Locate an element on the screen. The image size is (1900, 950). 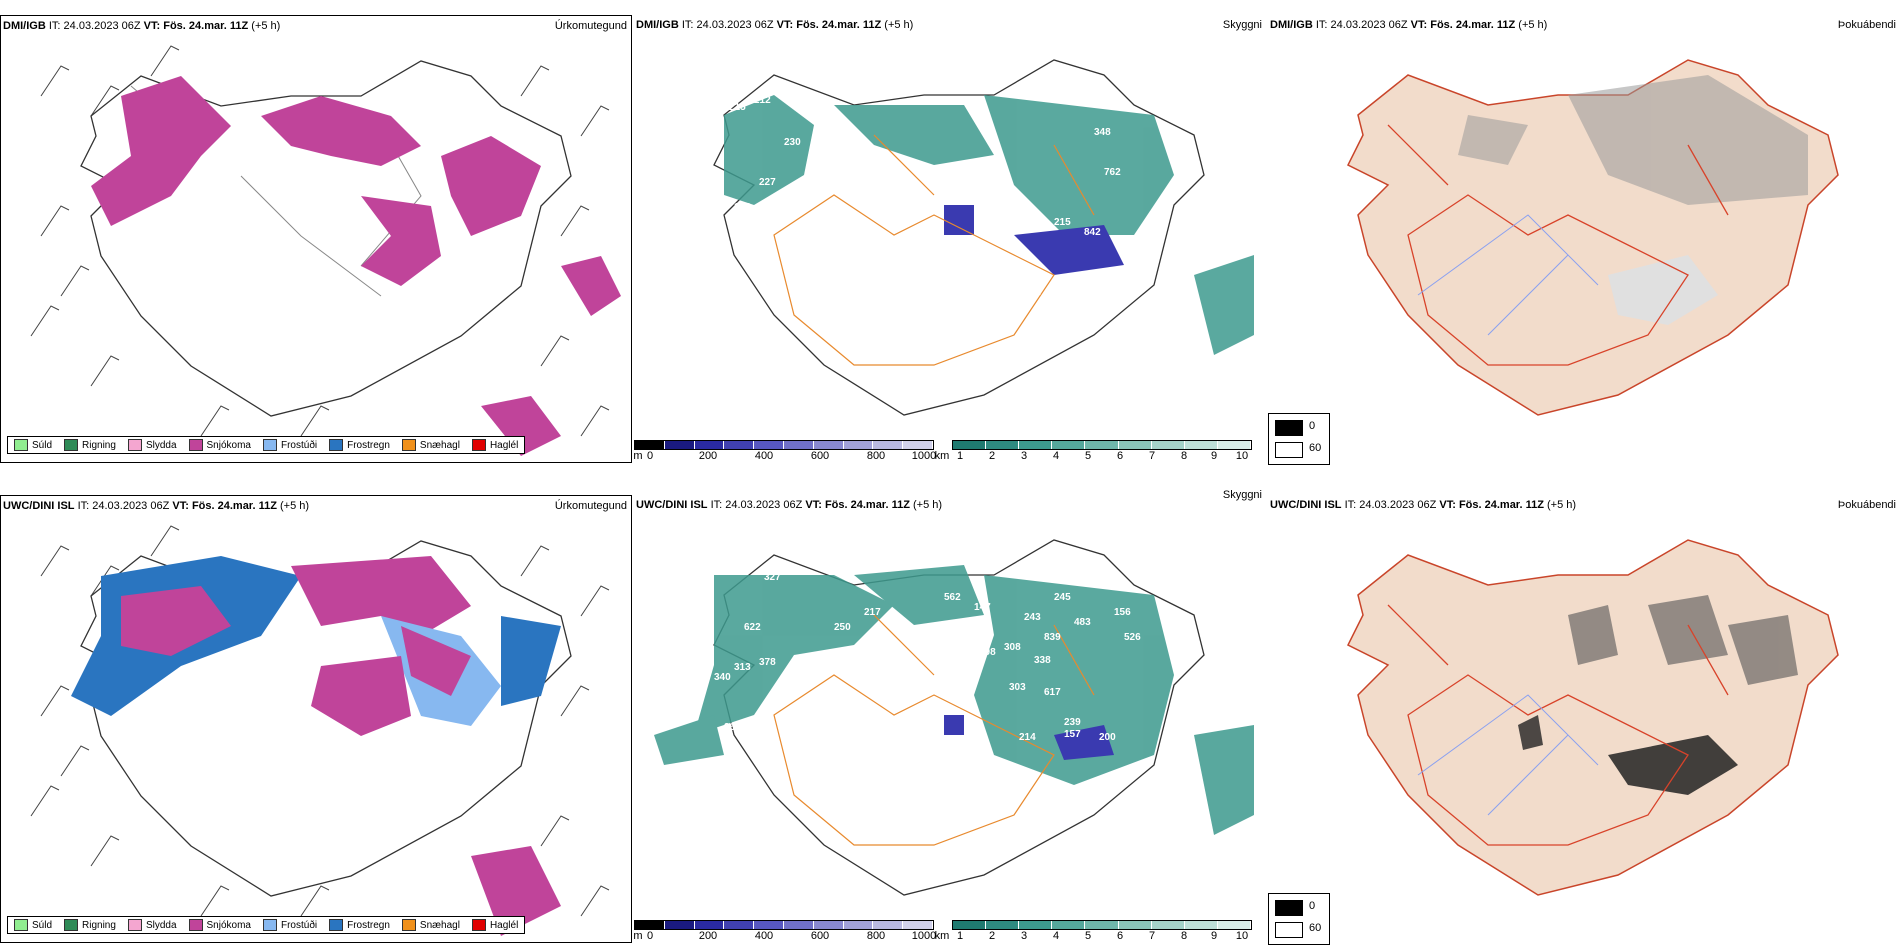
svg-text: 217 is located at coordinates (872, 612).